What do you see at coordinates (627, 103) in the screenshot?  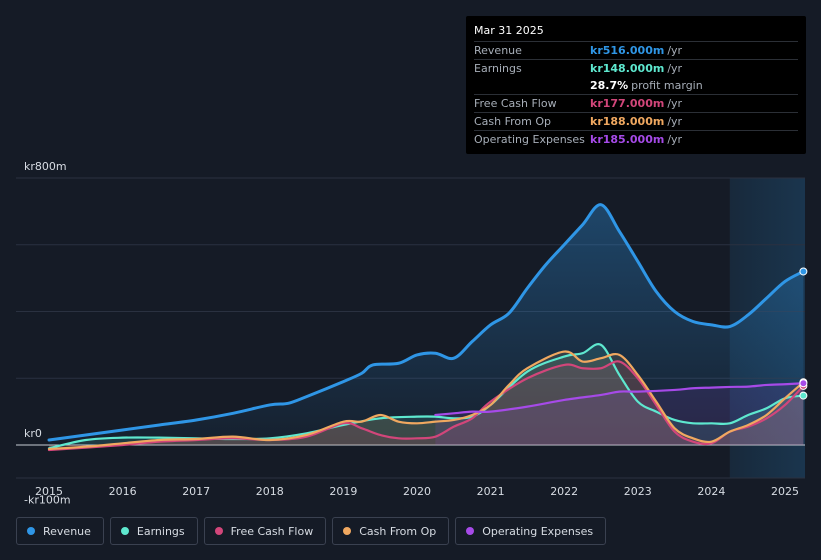 I see `tooltip-value: kr177.000m` at bounding box center [627, 103].